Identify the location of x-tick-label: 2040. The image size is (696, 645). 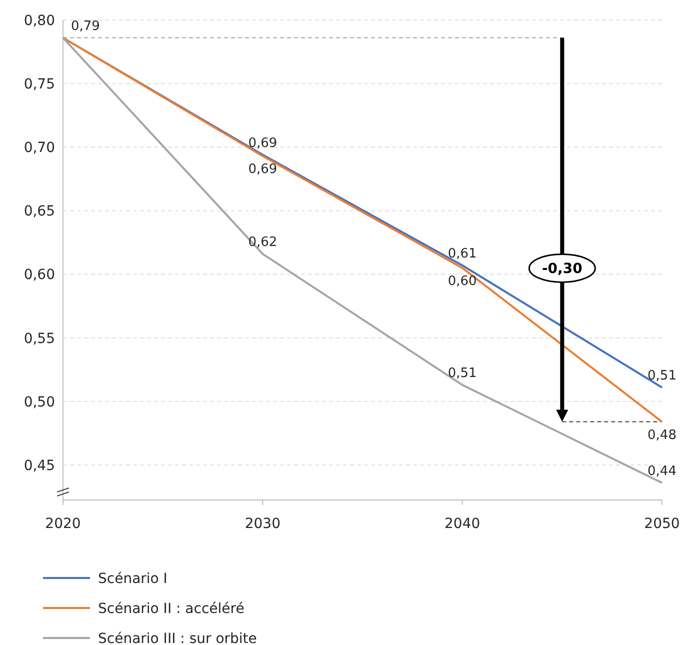
(462, 524).